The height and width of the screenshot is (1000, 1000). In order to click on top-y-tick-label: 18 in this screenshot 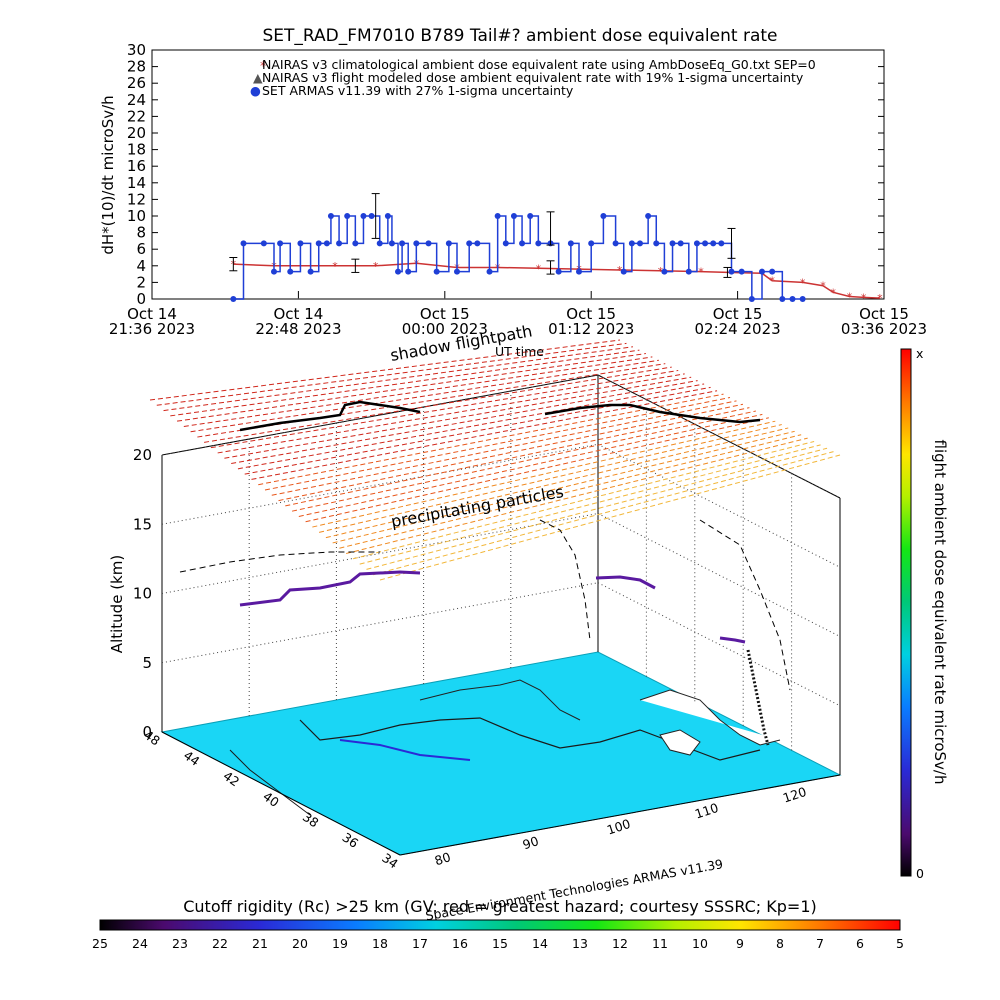, I will do `click(136, 150)`.